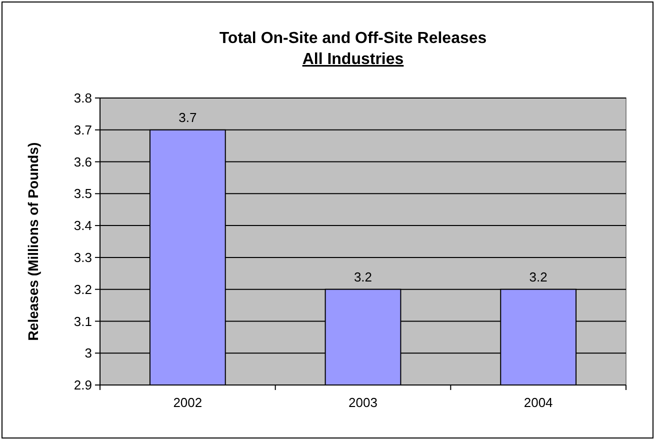 Image resolution: width=657 pixels, height=443 pixels. Describe the element at coordinates (83, 289) in the screenshot. I see `y-tick-label: 3.2` at that location.